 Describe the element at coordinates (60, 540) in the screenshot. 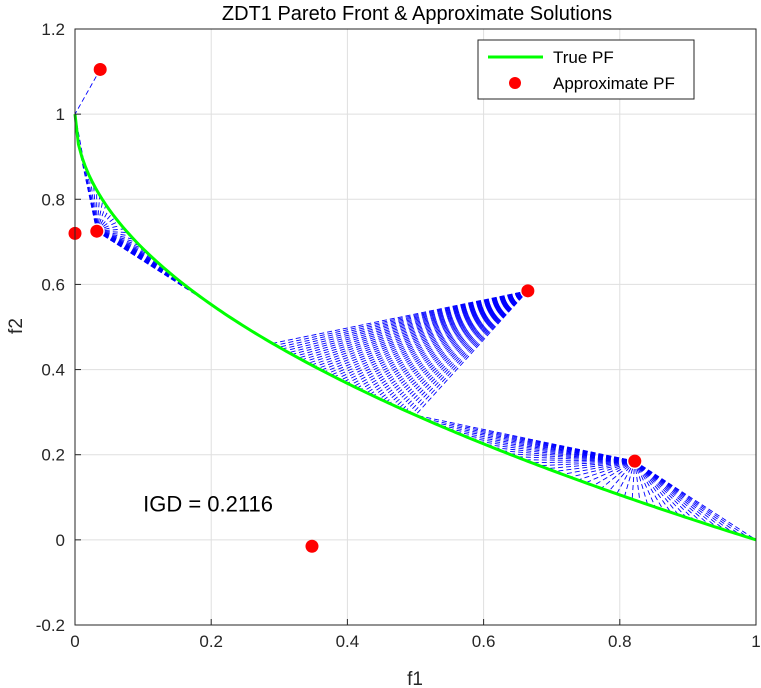

I see `y-tick-label-1: 0` at that location.